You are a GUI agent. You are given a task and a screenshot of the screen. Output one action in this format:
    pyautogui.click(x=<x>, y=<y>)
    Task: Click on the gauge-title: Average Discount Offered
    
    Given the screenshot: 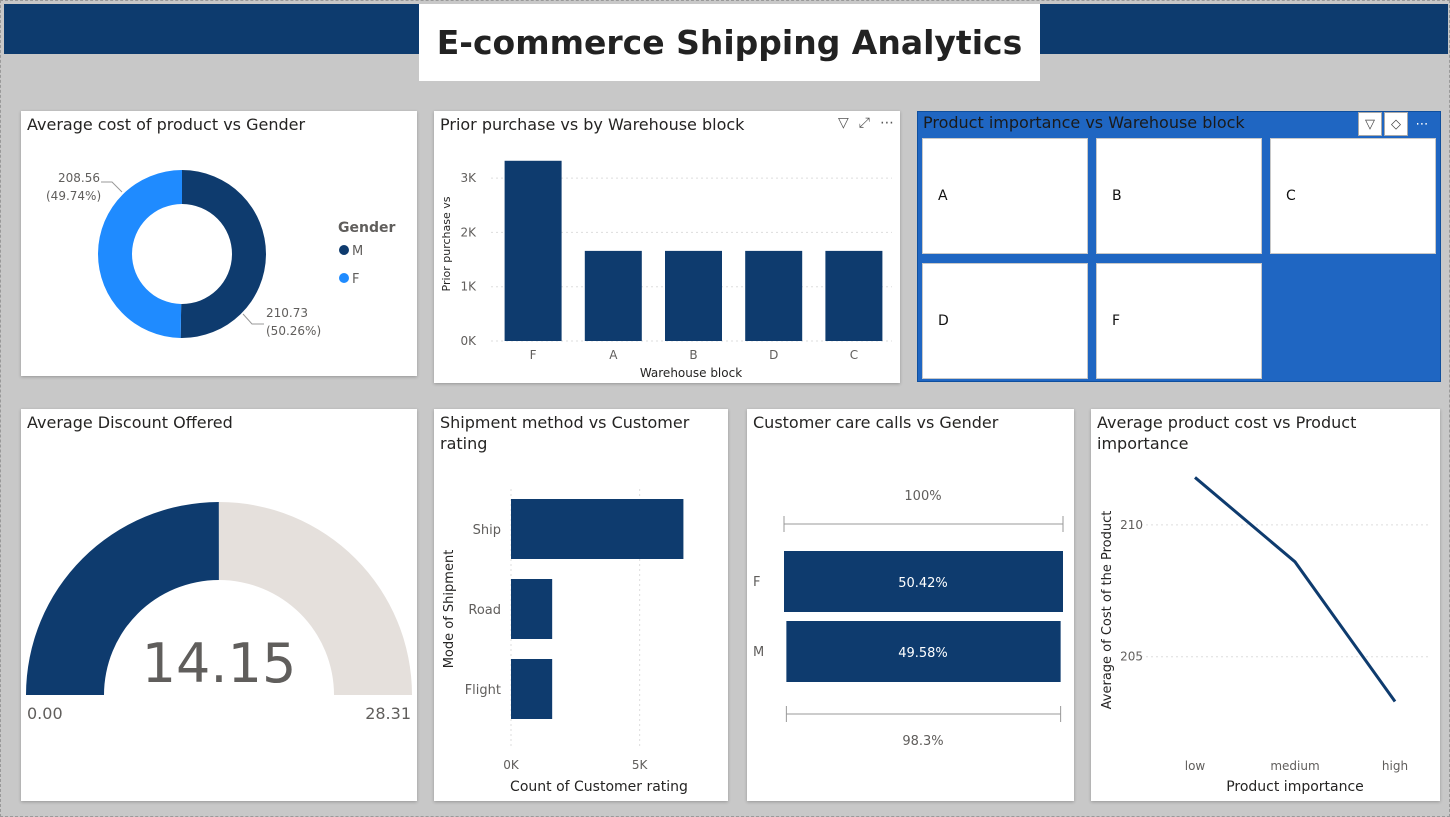 What is the action you would take?
    pyautogui.click(x=130, y=422)
    